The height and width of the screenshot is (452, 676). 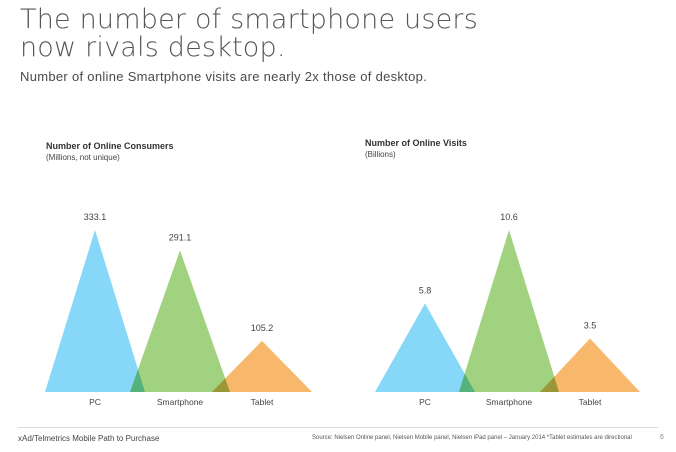 What do you see at coordinates (89, 438) in the screenshot?
I see `footer-brand-text: xAd/Telmetrics Mobile Path to Purchase` at bounding box center [89, 438].